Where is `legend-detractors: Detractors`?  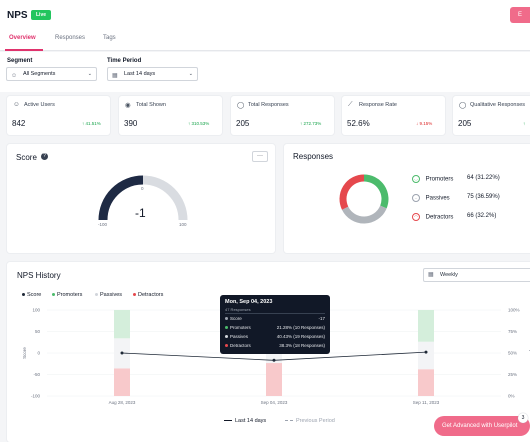
legend-detractors: Detractors is located at coordinates (148, 295).